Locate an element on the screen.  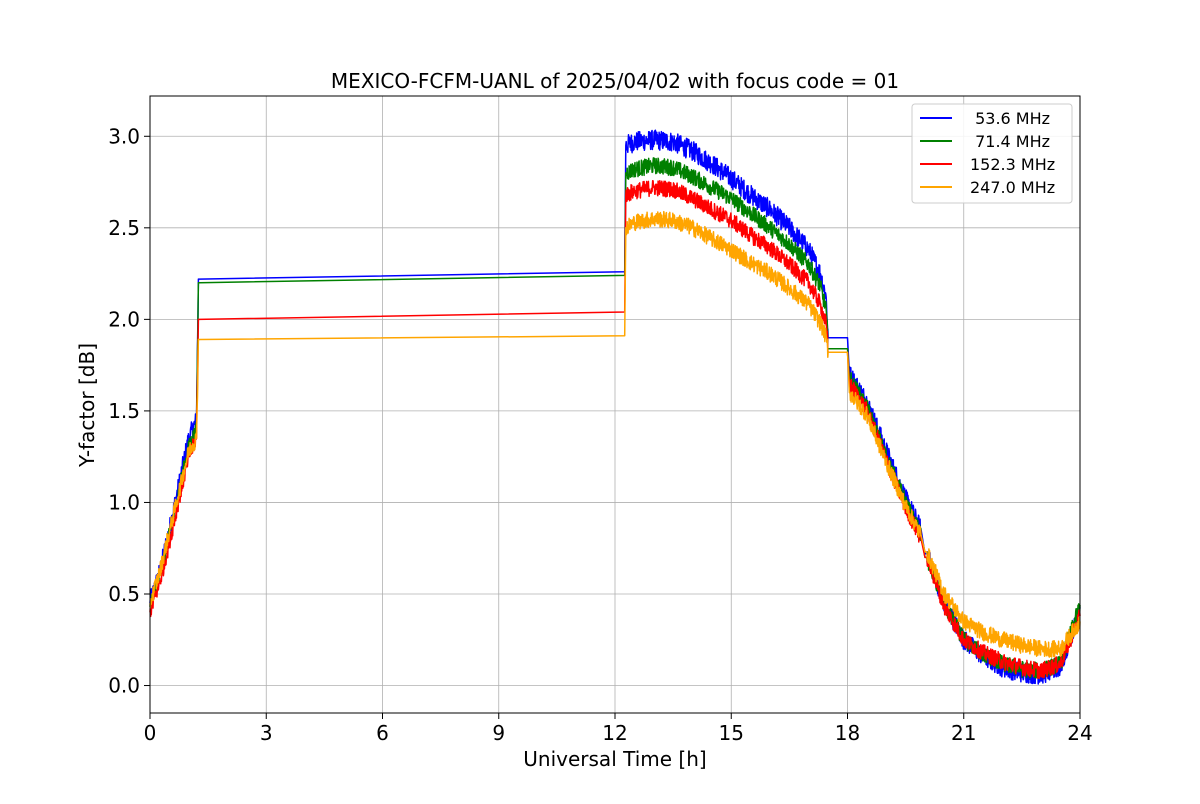
x-tick-label: 0 is located at coordinates (150, 733).